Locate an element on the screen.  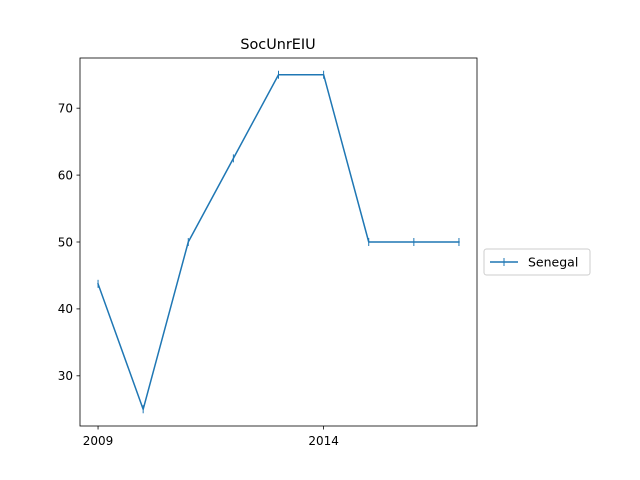
y-tick-label: 50 is located at coordinates (65, 242).